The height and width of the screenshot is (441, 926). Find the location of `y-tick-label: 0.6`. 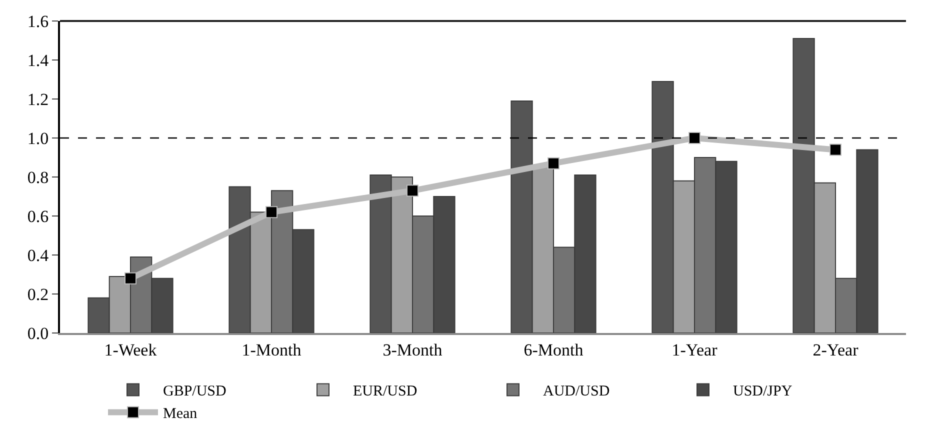

y-tick-label: 0.6 is located at coordinates (38, 216).